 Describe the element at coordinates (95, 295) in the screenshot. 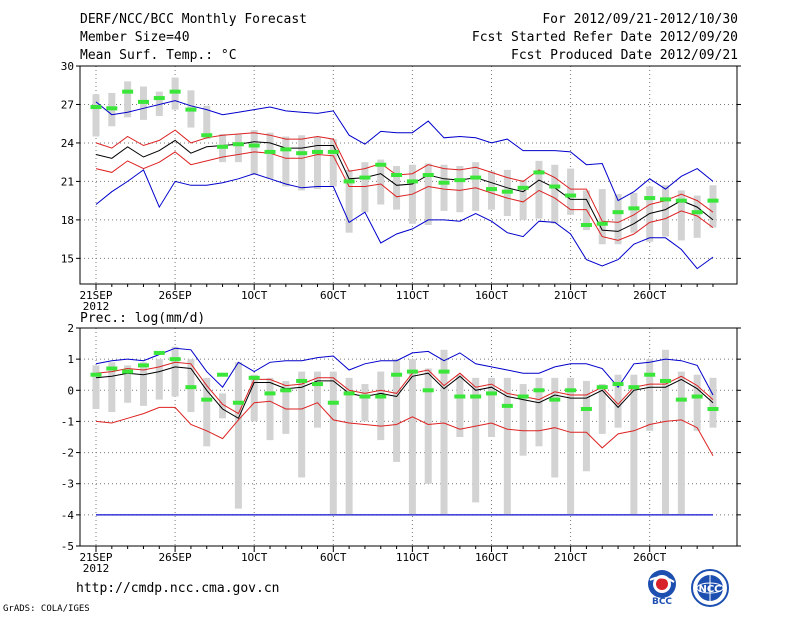

I see `x-tick-label: 21SEP` at that location.